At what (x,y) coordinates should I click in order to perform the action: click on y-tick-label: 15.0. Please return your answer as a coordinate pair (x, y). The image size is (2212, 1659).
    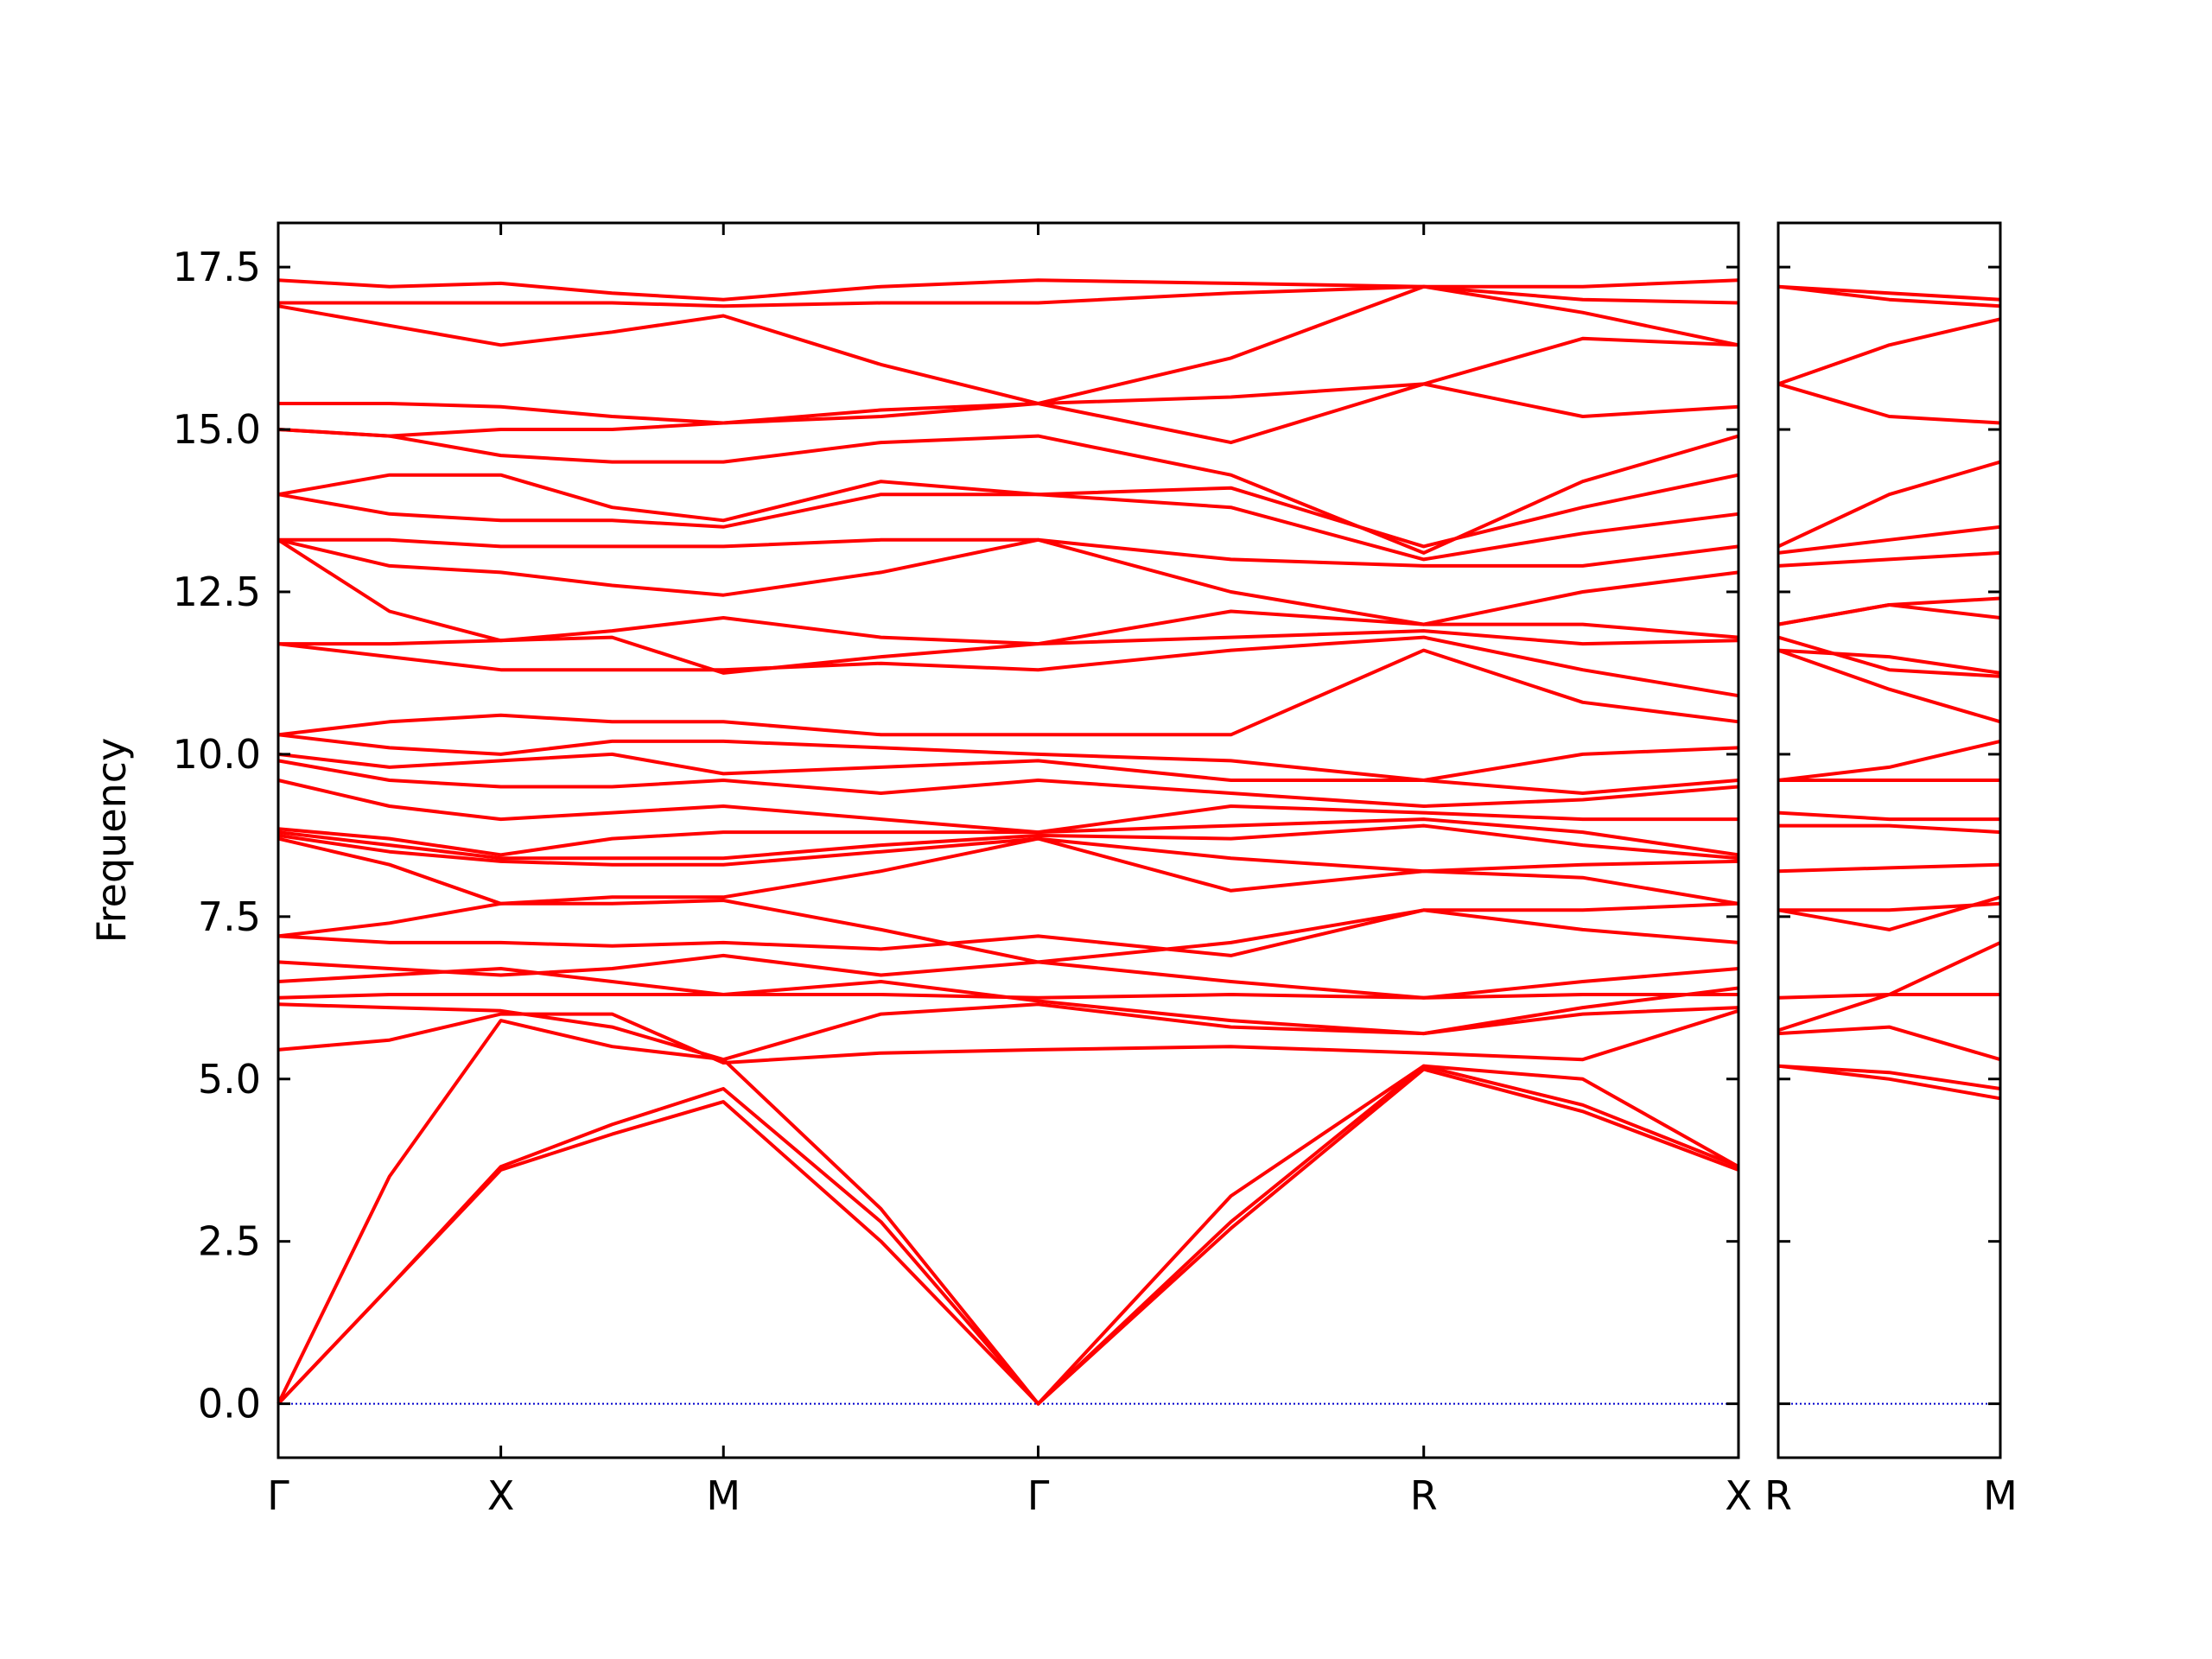
    Looking at the image, I should click on (217, 429).